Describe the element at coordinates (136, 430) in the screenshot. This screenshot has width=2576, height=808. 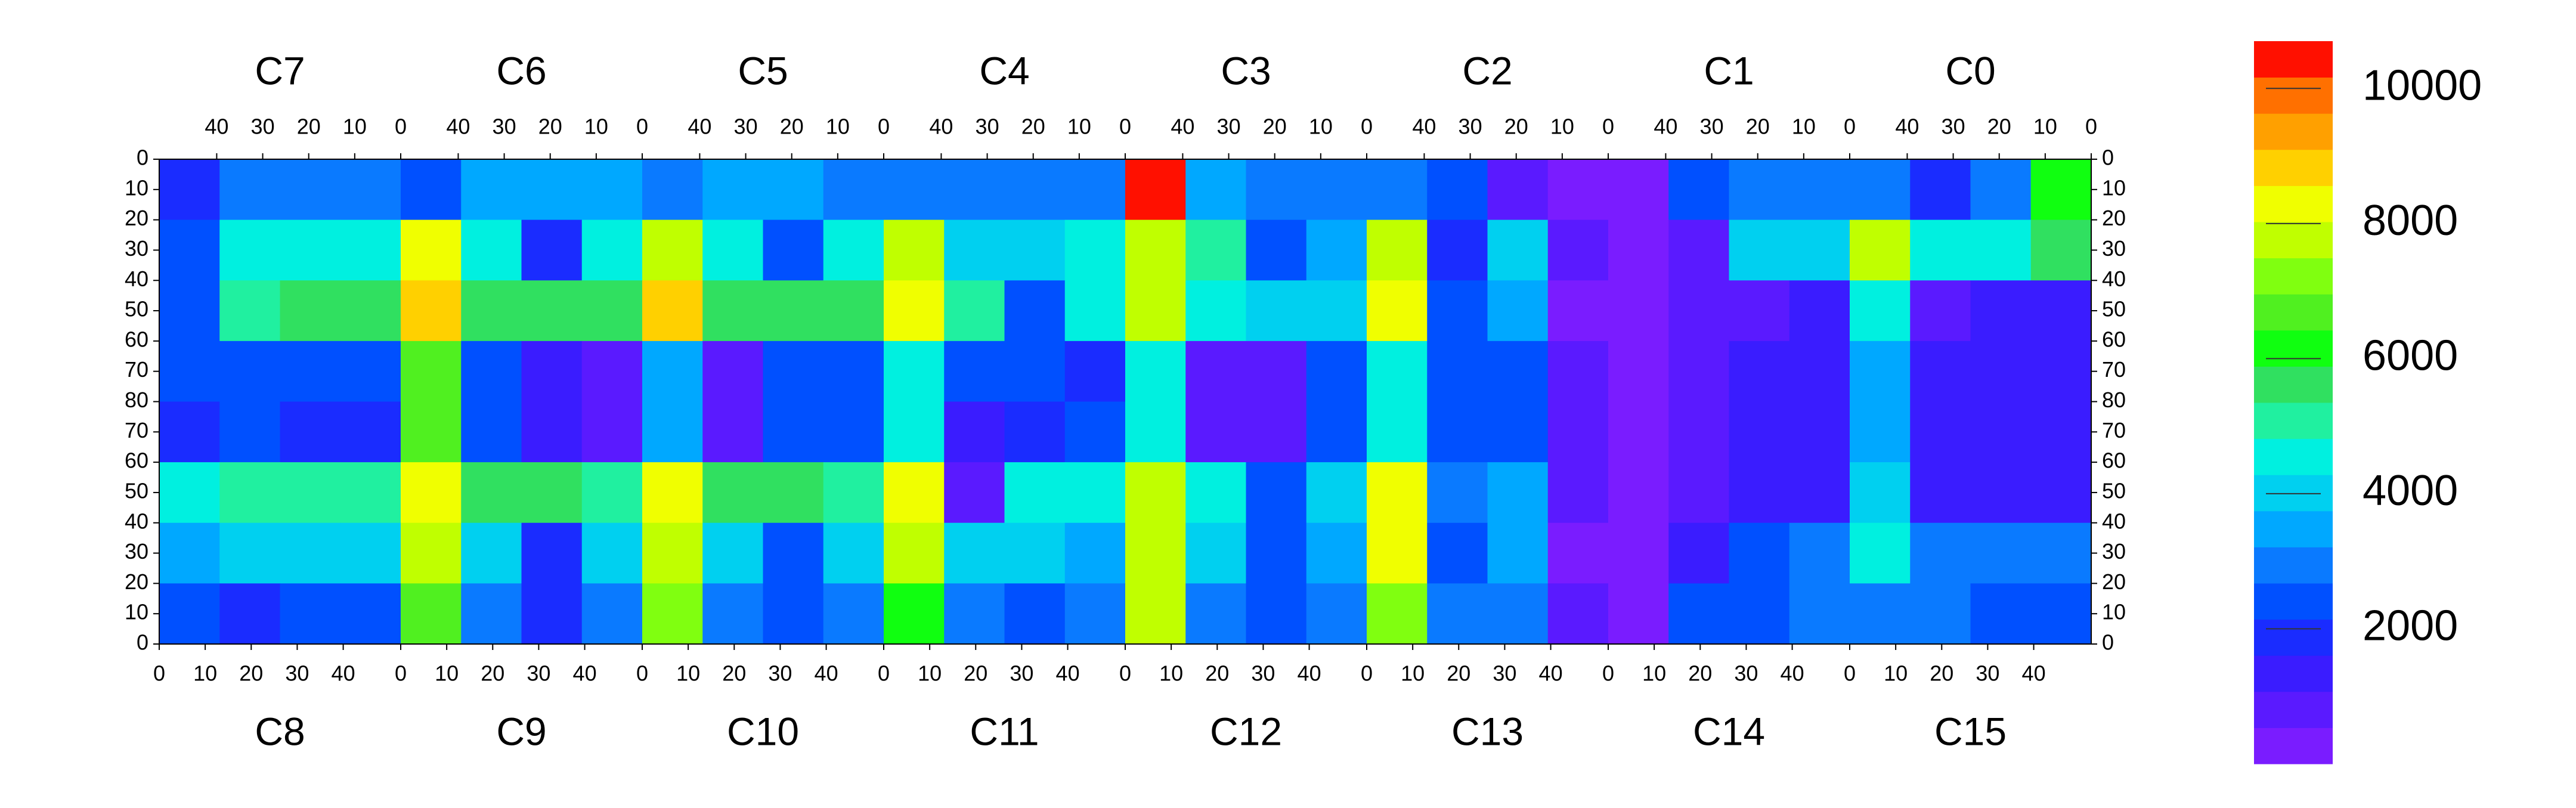
I see `y-tick-label: 70` at that location.